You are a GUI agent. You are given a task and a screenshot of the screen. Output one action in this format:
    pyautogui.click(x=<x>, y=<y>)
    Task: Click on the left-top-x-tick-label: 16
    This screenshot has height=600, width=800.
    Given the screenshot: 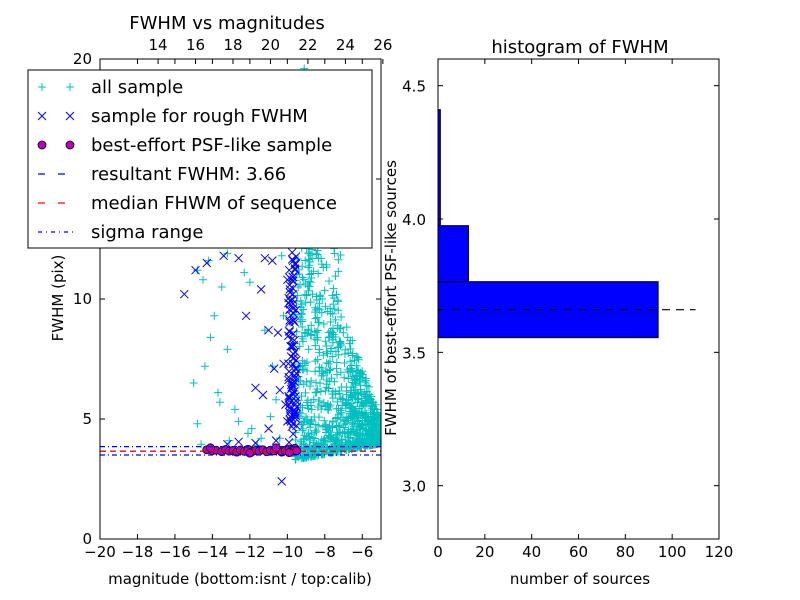 What is the action you would take?
    pyautogui.click(x=195, y=45)
    